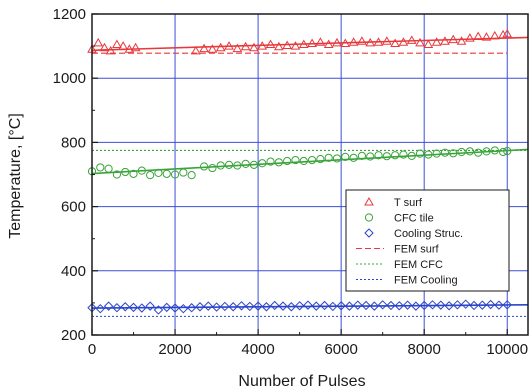 The image size is (532, 392). Describe the element at coordinates (257, 349) in the screenshot. I see `x-tick-label: 4000` at that location.